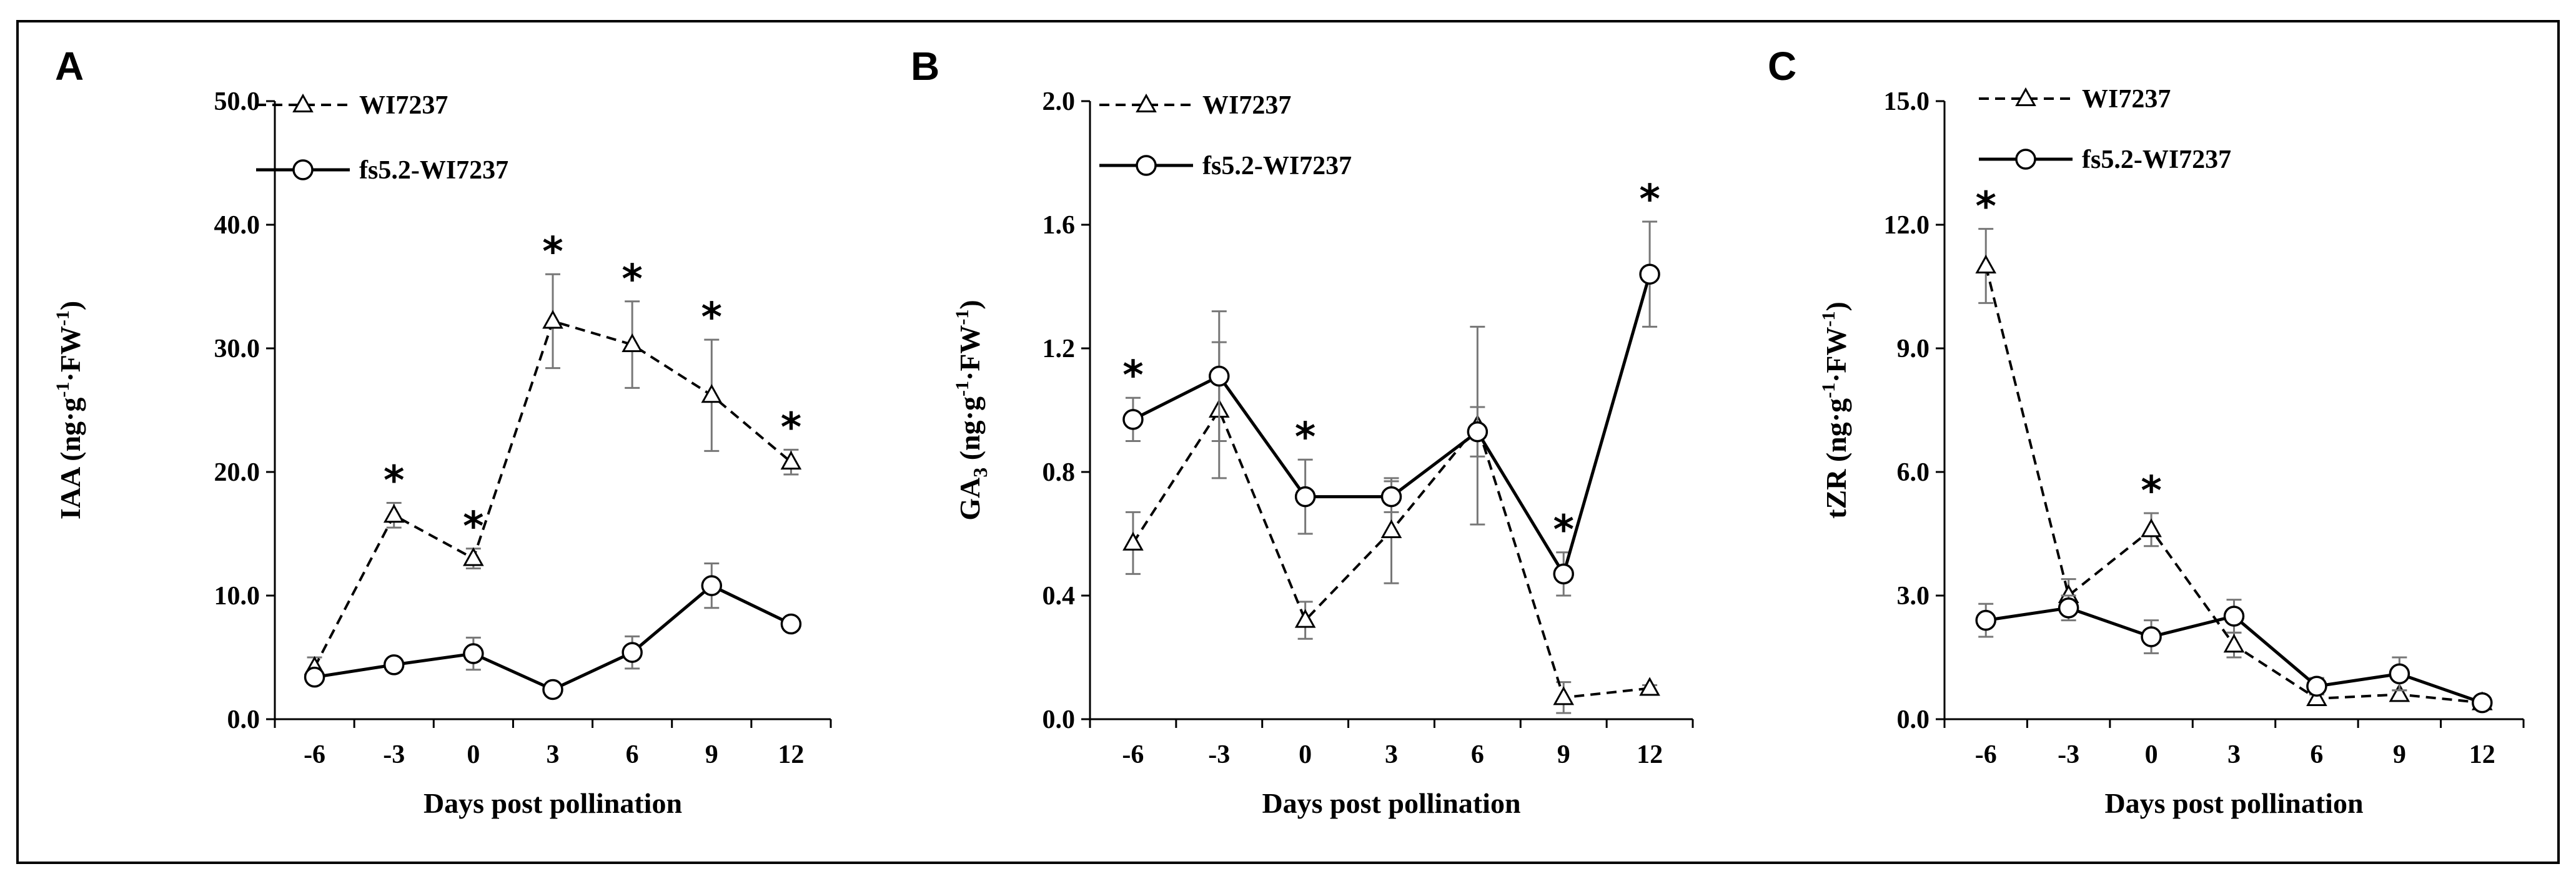  I want to click on panel-letter: B, so click(925, 66).